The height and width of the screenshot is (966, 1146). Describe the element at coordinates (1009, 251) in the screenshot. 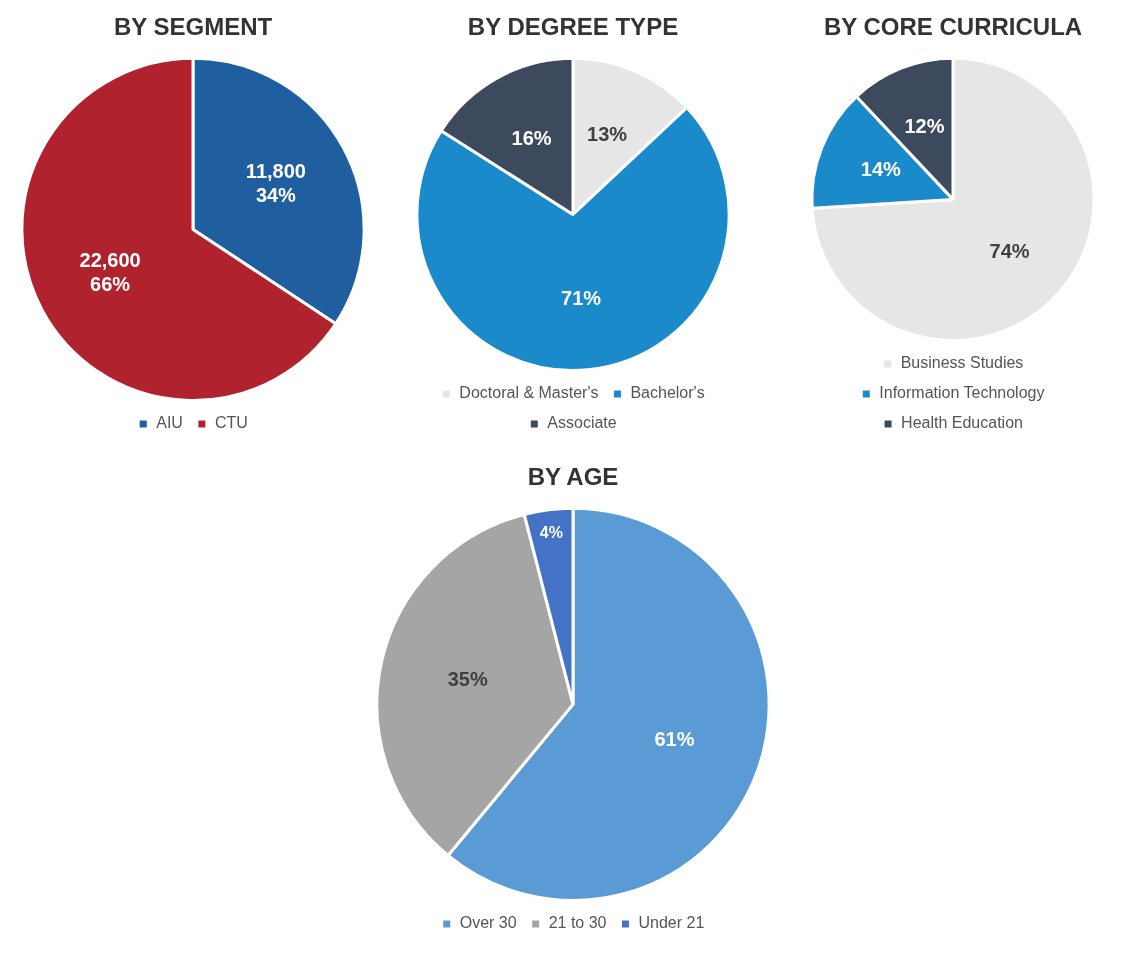

I see `data-label: 74%` at that location.